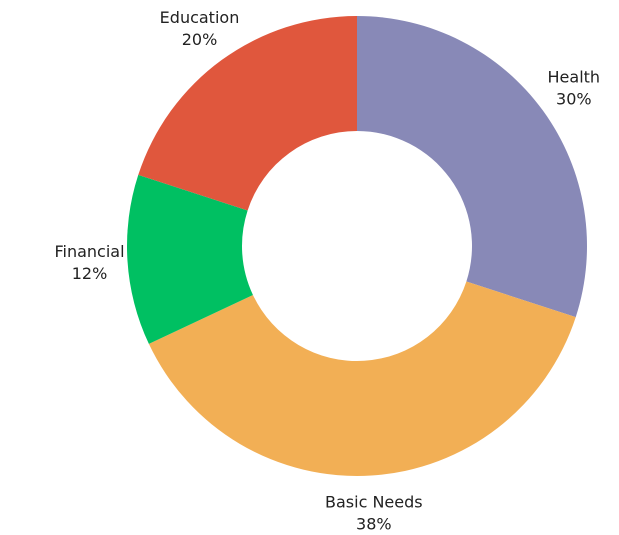 Image resolution: width=619 pixels, height=535 pixels. Describe the element at coordinates (200, 39) in the screenshot. I see `slice-value-label: 20%` at that location.